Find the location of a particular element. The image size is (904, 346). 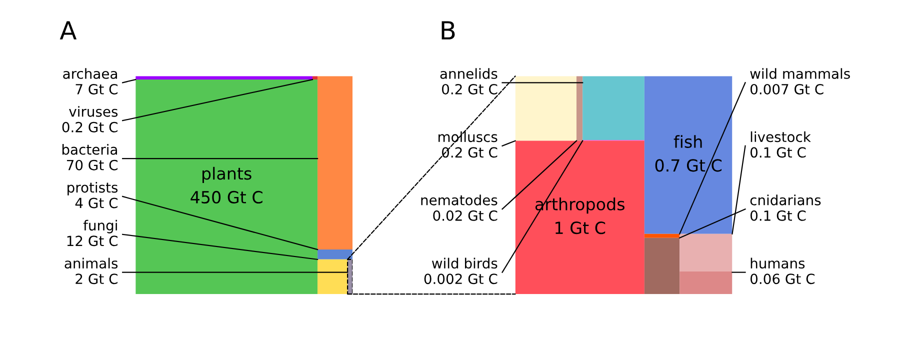

data-label: 0.7 Gt C is located at coordinates (688, 165).